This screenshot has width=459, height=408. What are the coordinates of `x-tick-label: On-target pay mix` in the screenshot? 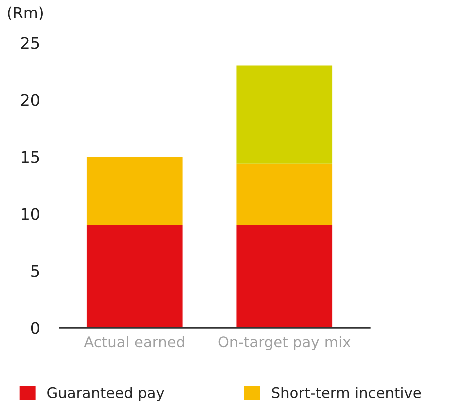 It's located at (284, 343).